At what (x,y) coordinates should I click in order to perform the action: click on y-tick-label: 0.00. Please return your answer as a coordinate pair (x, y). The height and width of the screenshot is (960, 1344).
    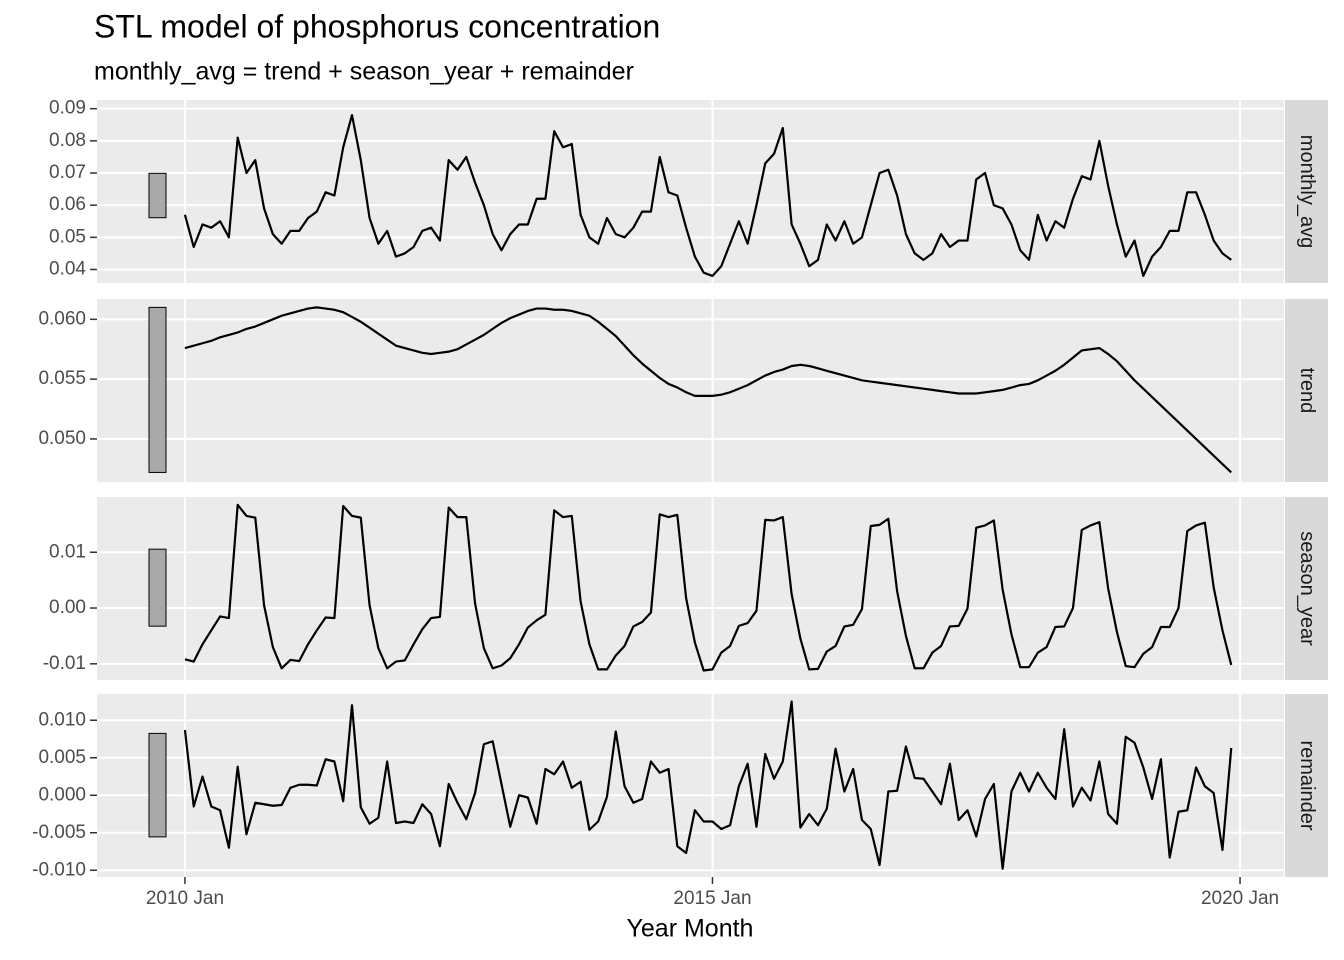
    Looking at the image, I should click on (67, 607).